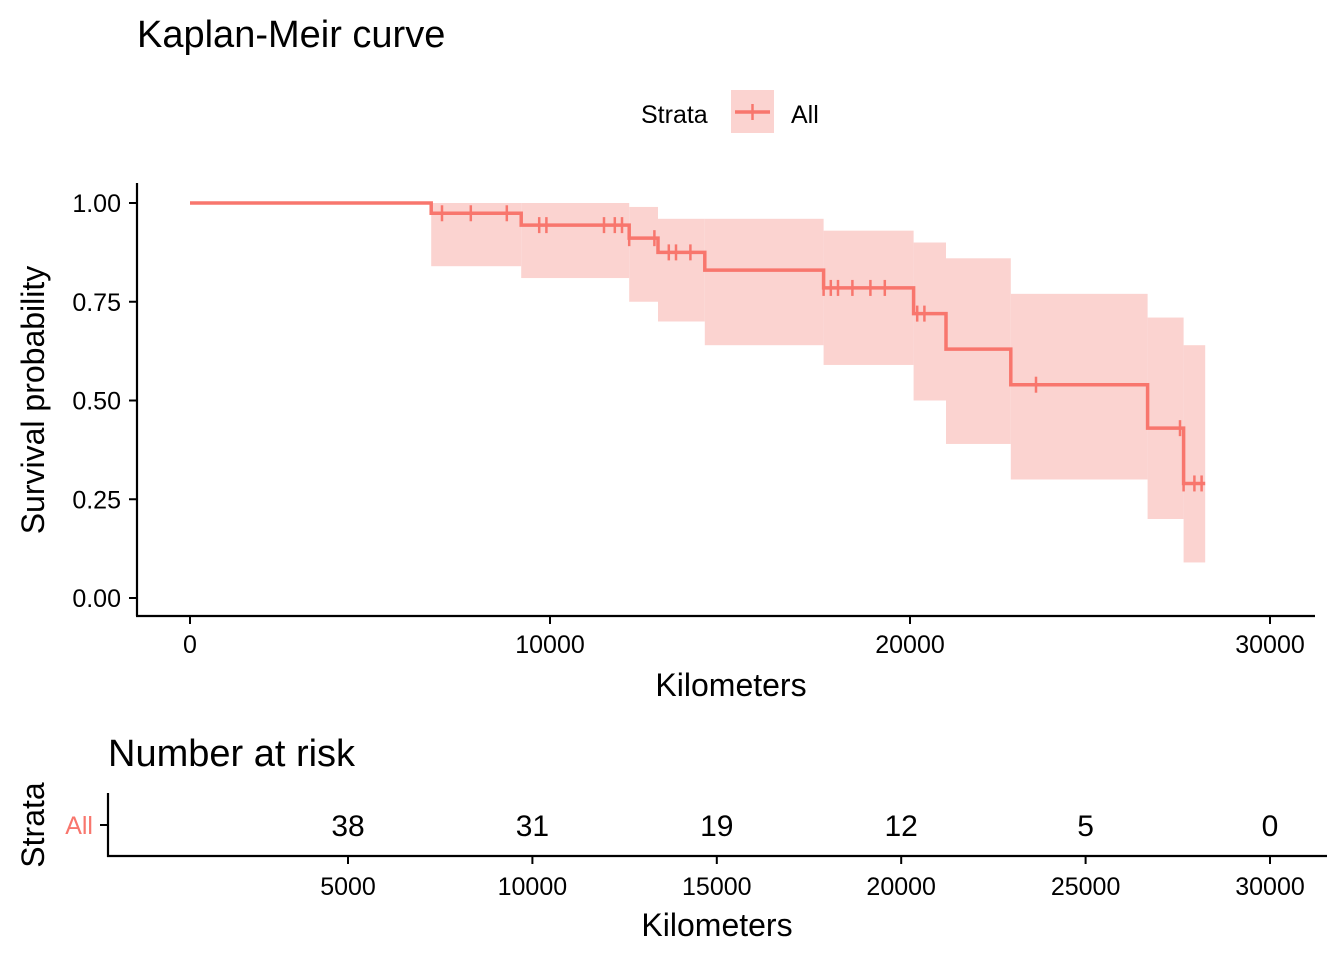 Image resolution: width=1344 pixels, height=960 pixels. I want to click on risk-count: 5, so click(1085, 826).